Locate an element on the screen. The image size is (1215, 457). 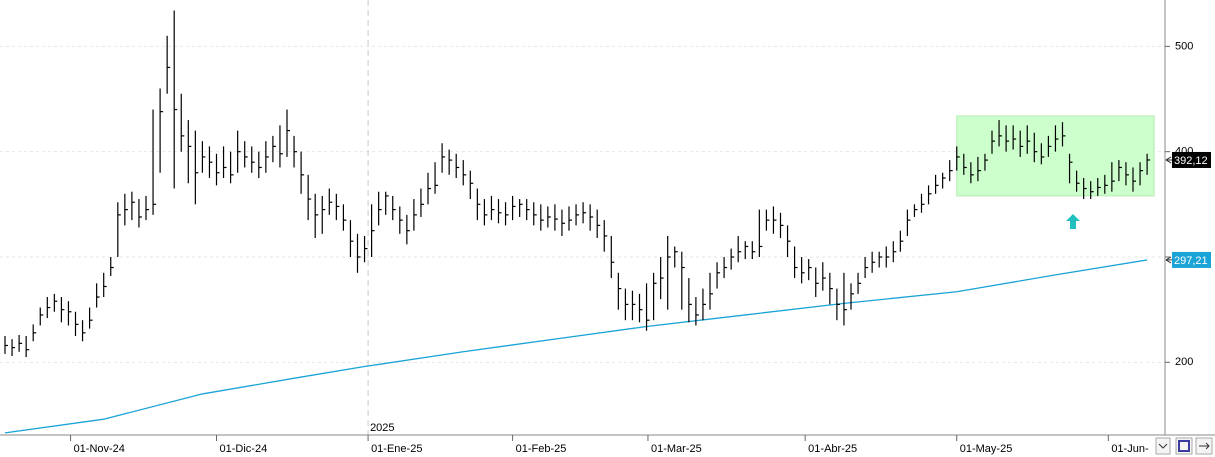
x-tick-label: 01-Jun- is located at coordinates (1130, 449).